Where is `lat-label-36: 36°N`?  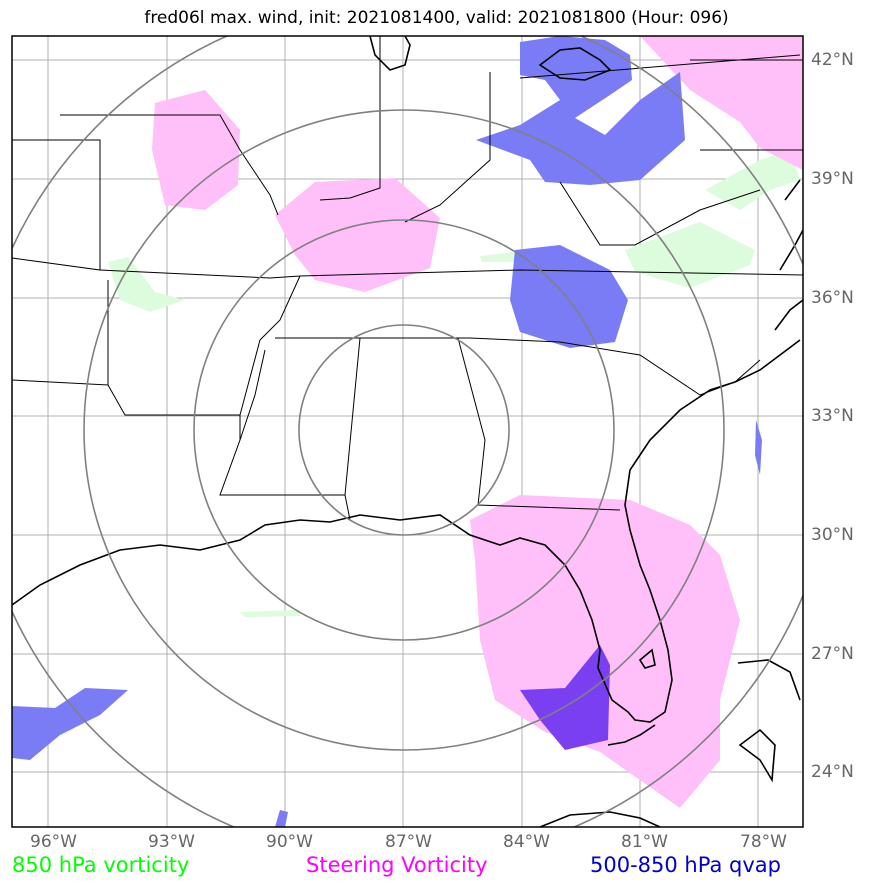
lat-label-36: 36°N is located at coordinates (832, 298).